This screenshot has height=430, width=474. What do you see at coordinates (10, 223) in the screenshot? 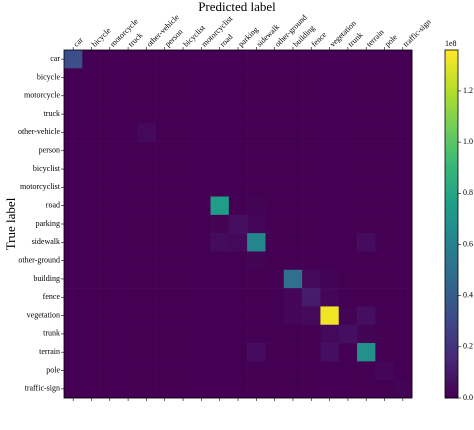
I see `y-axis-label: True label` at bounding box center [10, 223].